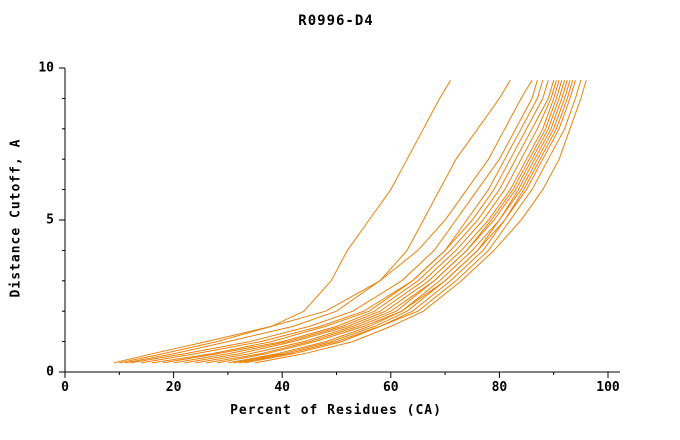  I want to click on x-tick-label: 20, so click(173, 387).